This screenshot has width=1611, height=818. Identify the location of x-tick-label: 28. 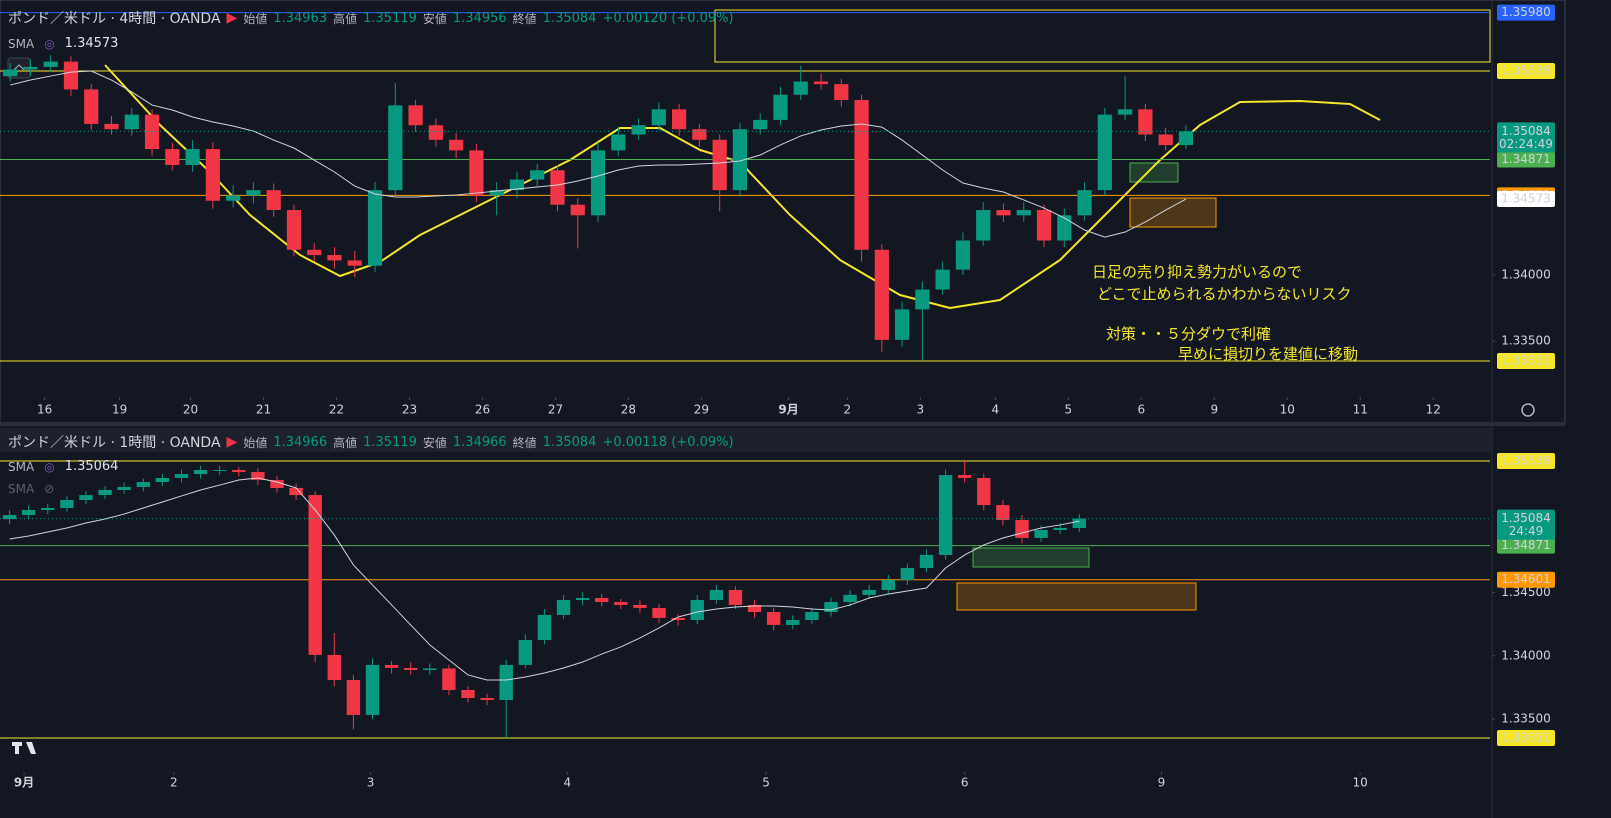
(628, 410).